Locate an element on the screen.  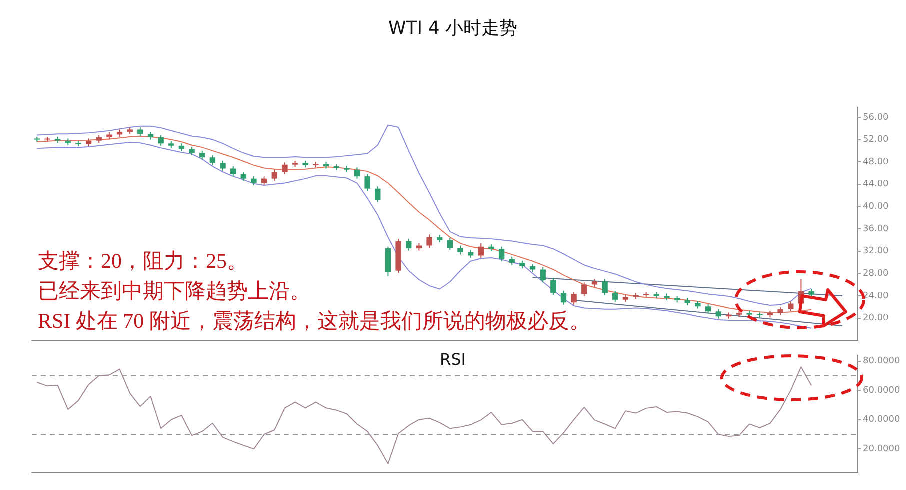
y-tick-label: 20.00 is located at coordinates (876, 319).